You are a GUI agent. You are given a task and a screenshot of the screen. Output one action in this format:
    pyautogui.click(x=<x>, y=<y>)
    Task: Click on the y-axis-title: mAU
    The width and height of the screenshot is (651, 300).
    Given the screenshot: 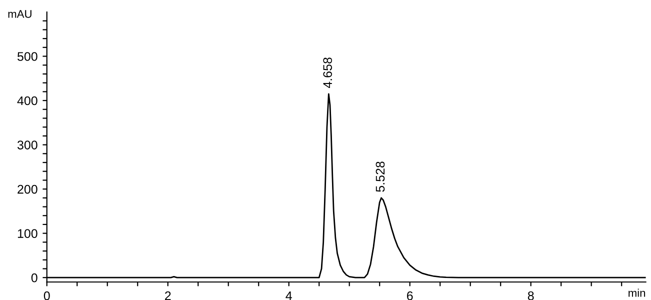 What is the action you would take?
    pyautogui.click(x=20, y=14)
    